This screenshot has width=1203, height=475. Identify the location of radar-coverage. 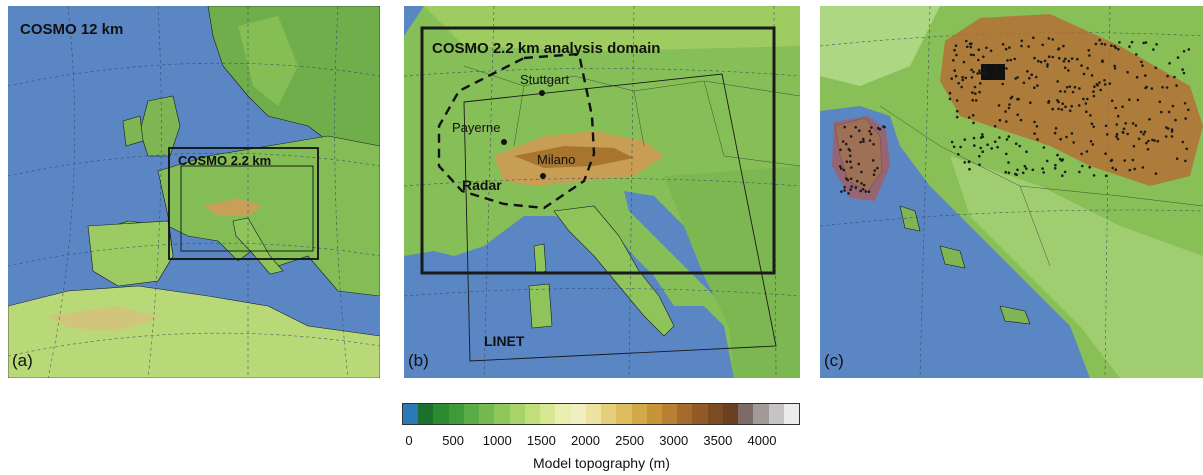
(516, 131).